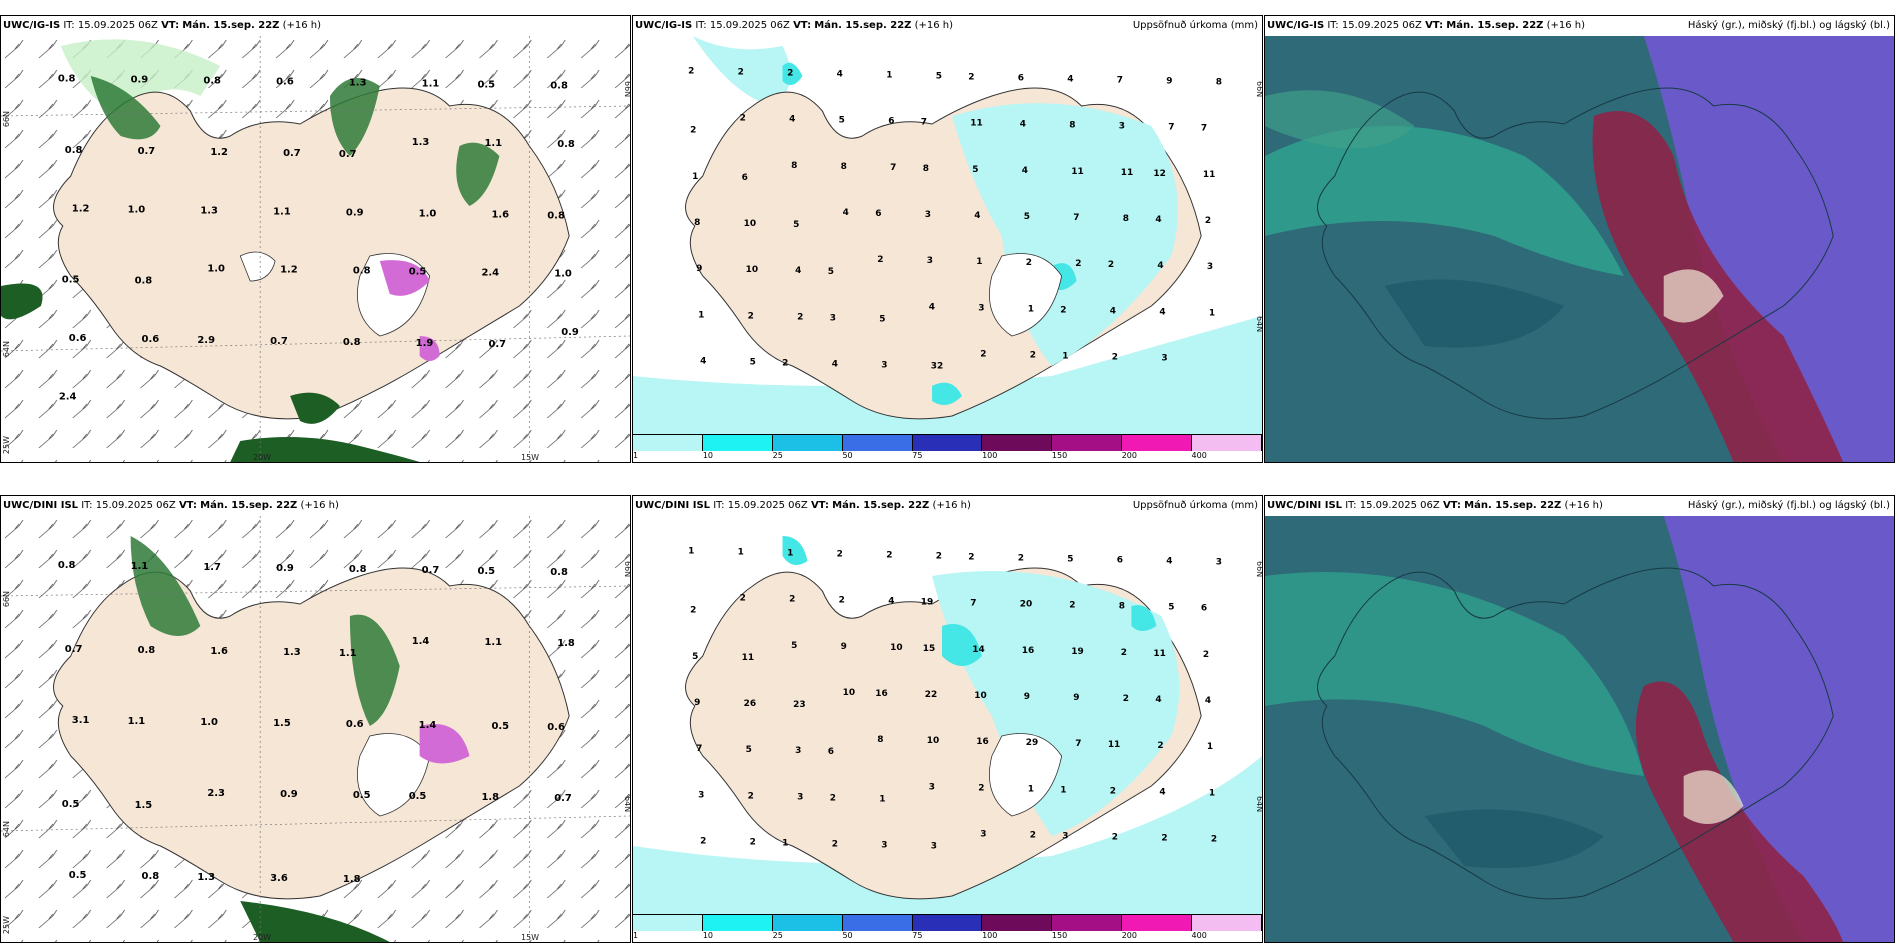 The height and width of the screenshot is (950, 1900). I want to click on colorbar-tick: 1, so click(636, 935).